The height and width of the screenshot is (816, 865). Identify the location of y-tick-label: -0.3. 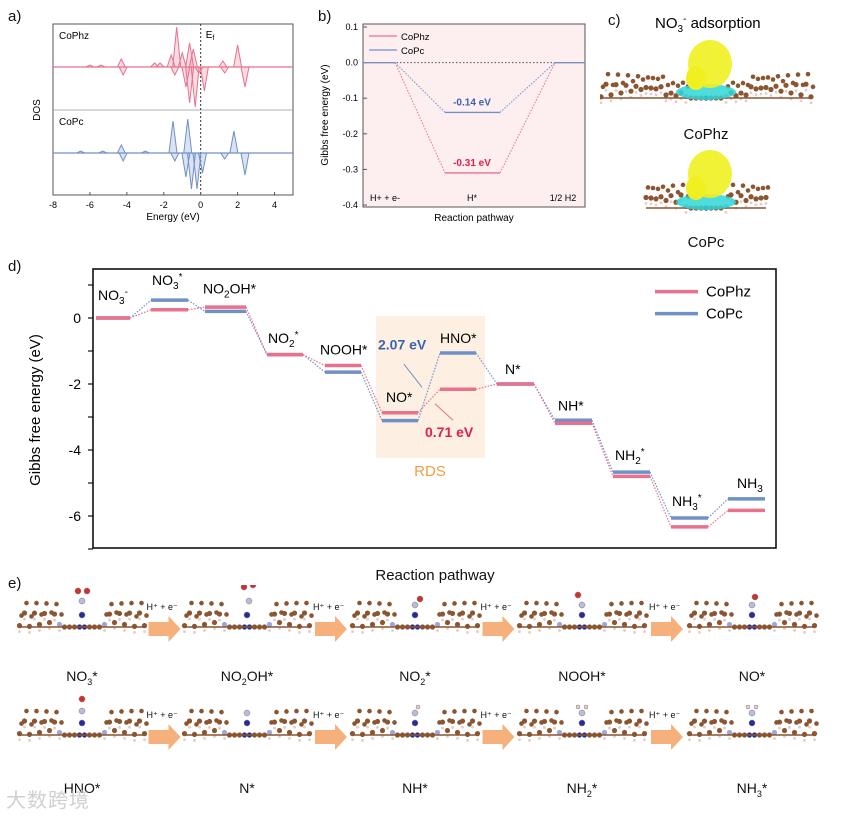
(350, 169).